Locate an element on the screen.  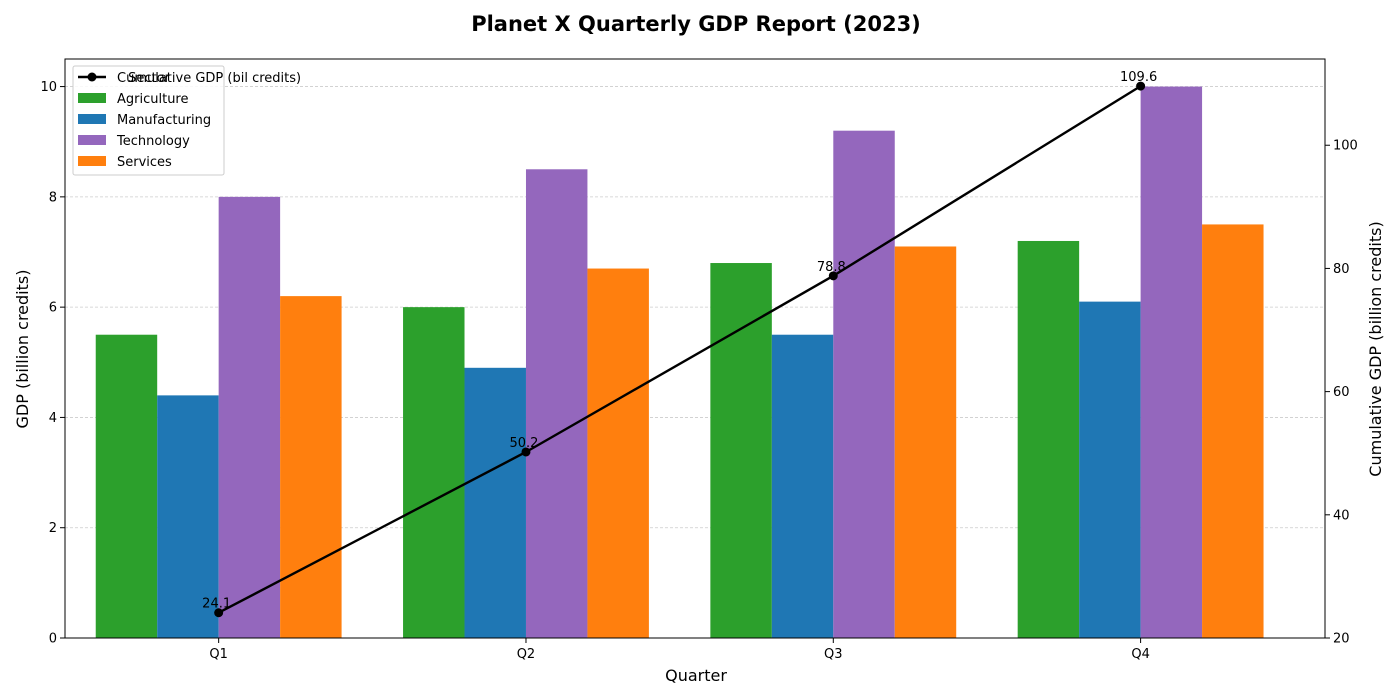
x-tick-label: Q4 is located at coordinates (1140, 654).